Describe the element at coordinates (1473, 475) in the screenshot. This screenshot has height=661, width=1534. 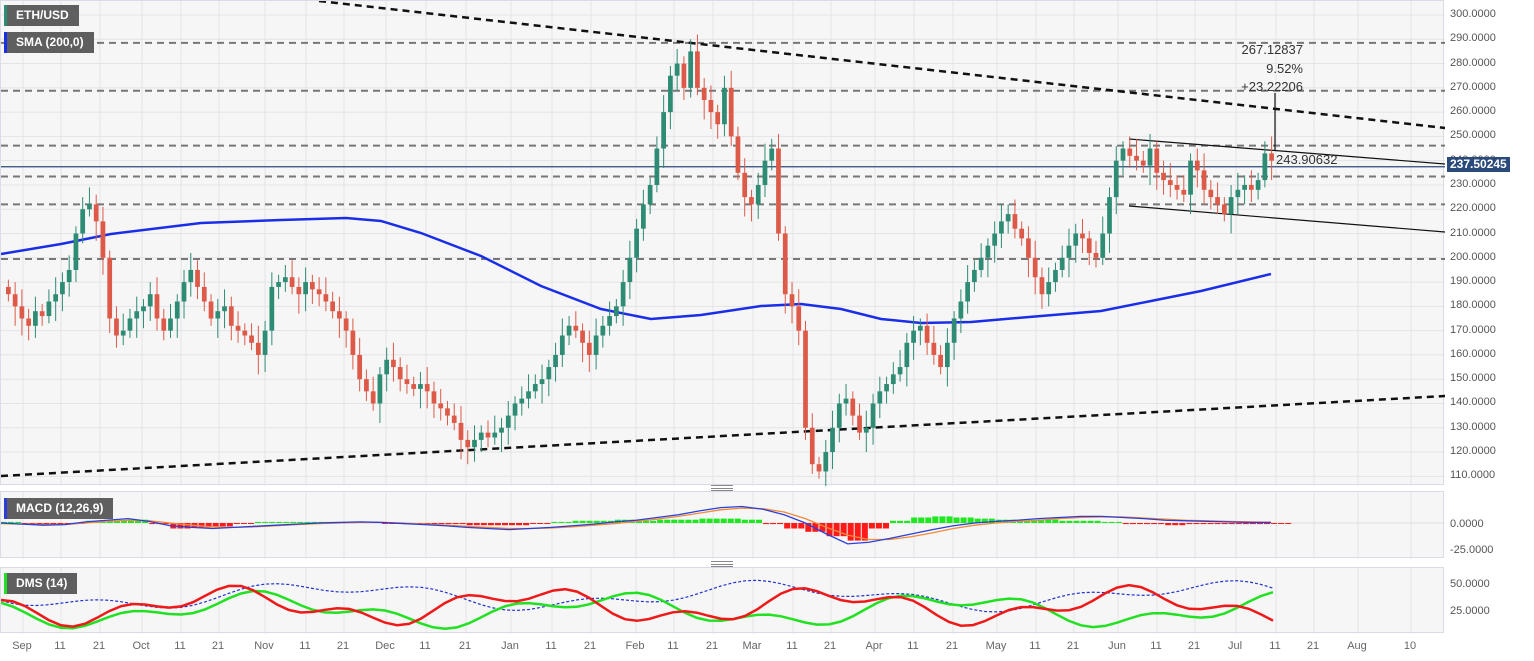
I see `price-axis-label: 110.0000` at that location.